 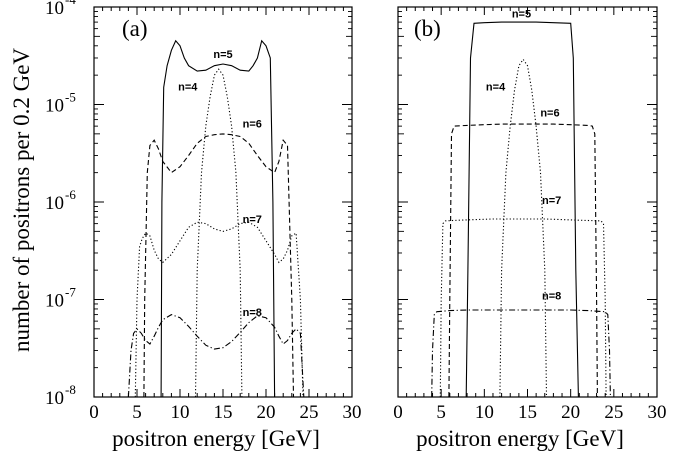 What do you see at coordinates (252, 220) in the screenshot?
I see `series-label-n=7-a: n=7` at bounding box center [252, 220].